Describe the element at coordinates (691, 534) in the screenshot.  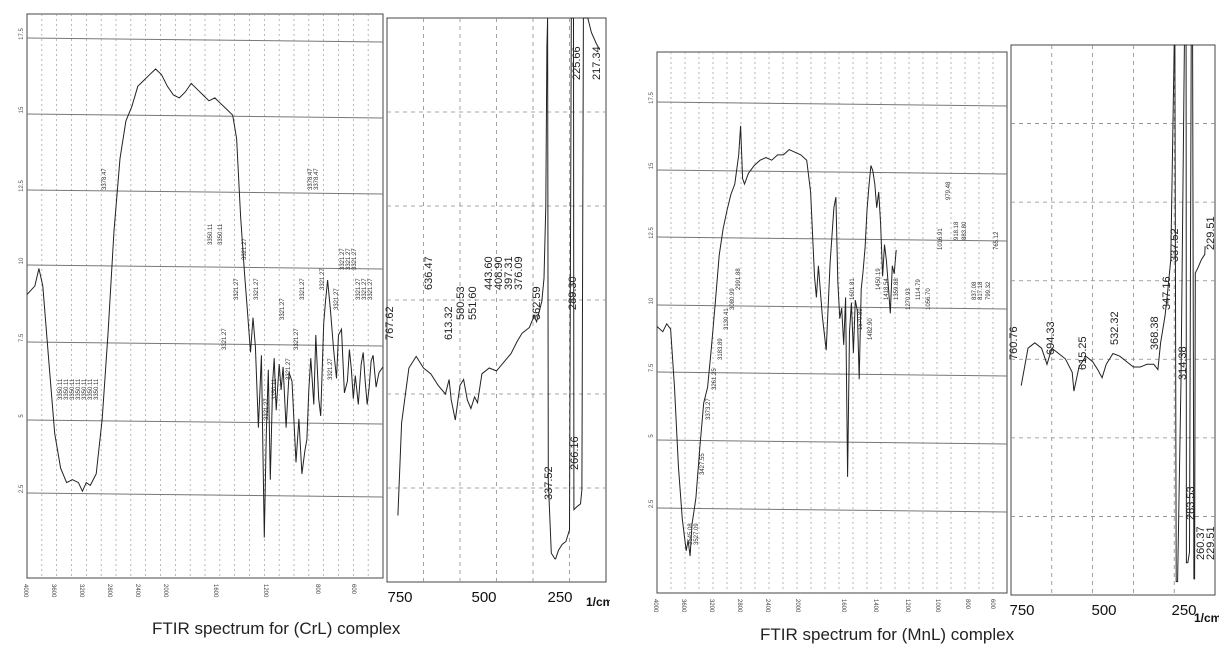
I see `peak-label: 3545.08` at that location.